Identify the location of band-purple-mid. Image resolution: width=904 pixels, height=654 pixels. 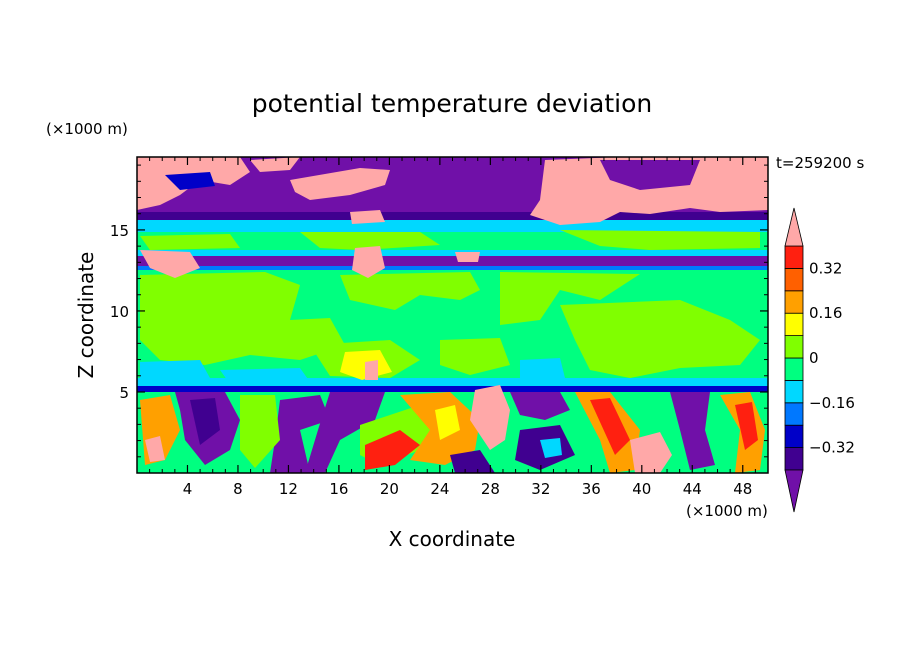
(452, 262).